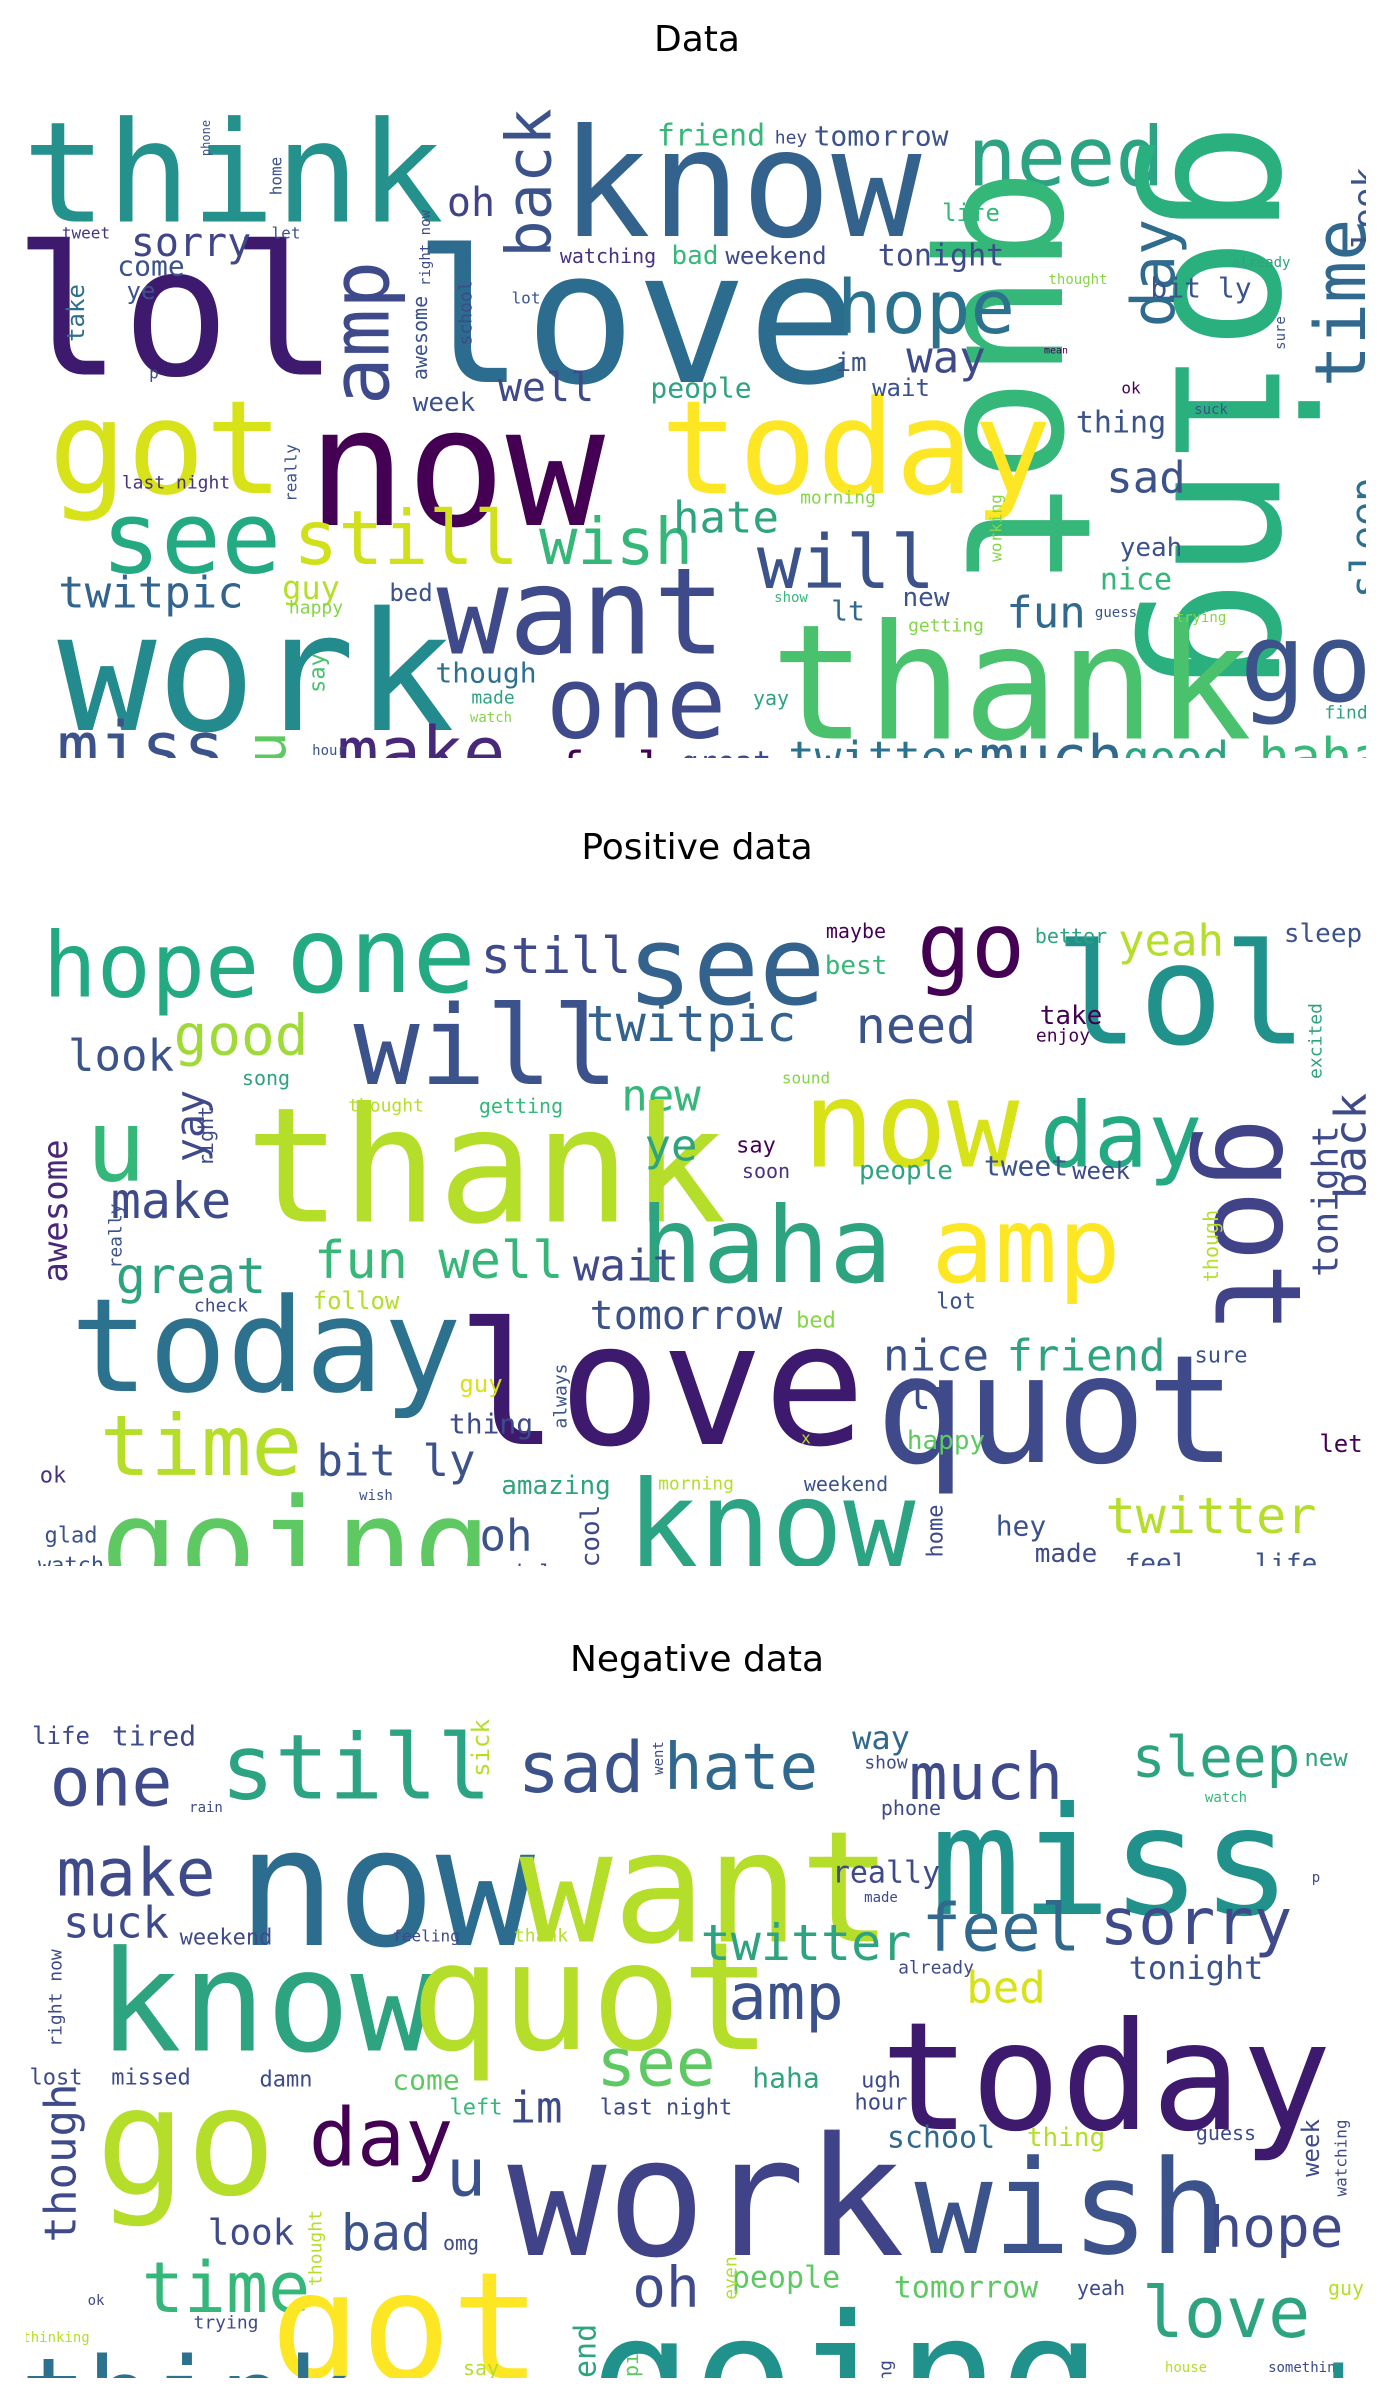 The image size is (1394, 2393). What do you see at coordinates (286, 233) in the screenshot?
I see `word-let: let` at bounding box center [286, 233].